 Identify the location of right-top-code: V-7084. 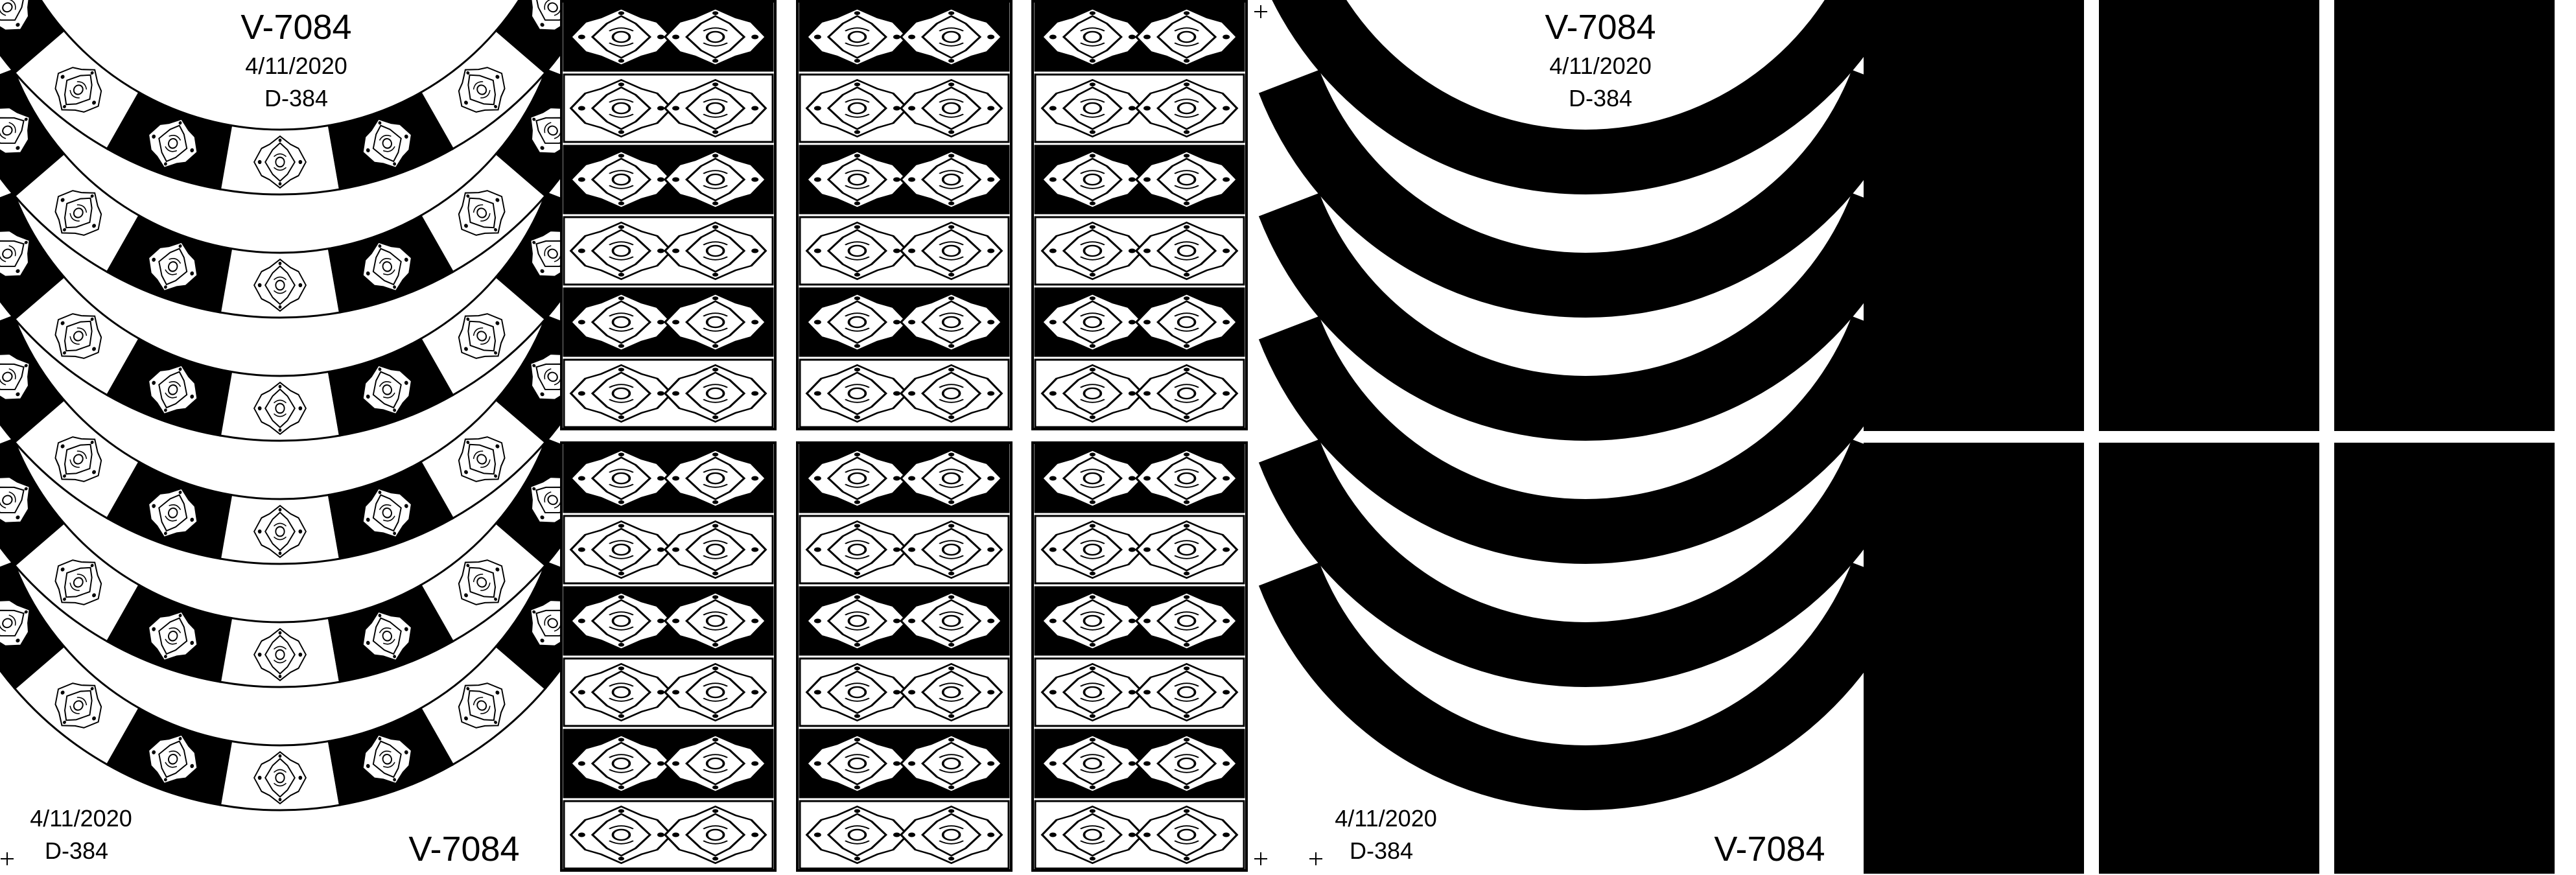
(1600, 27).